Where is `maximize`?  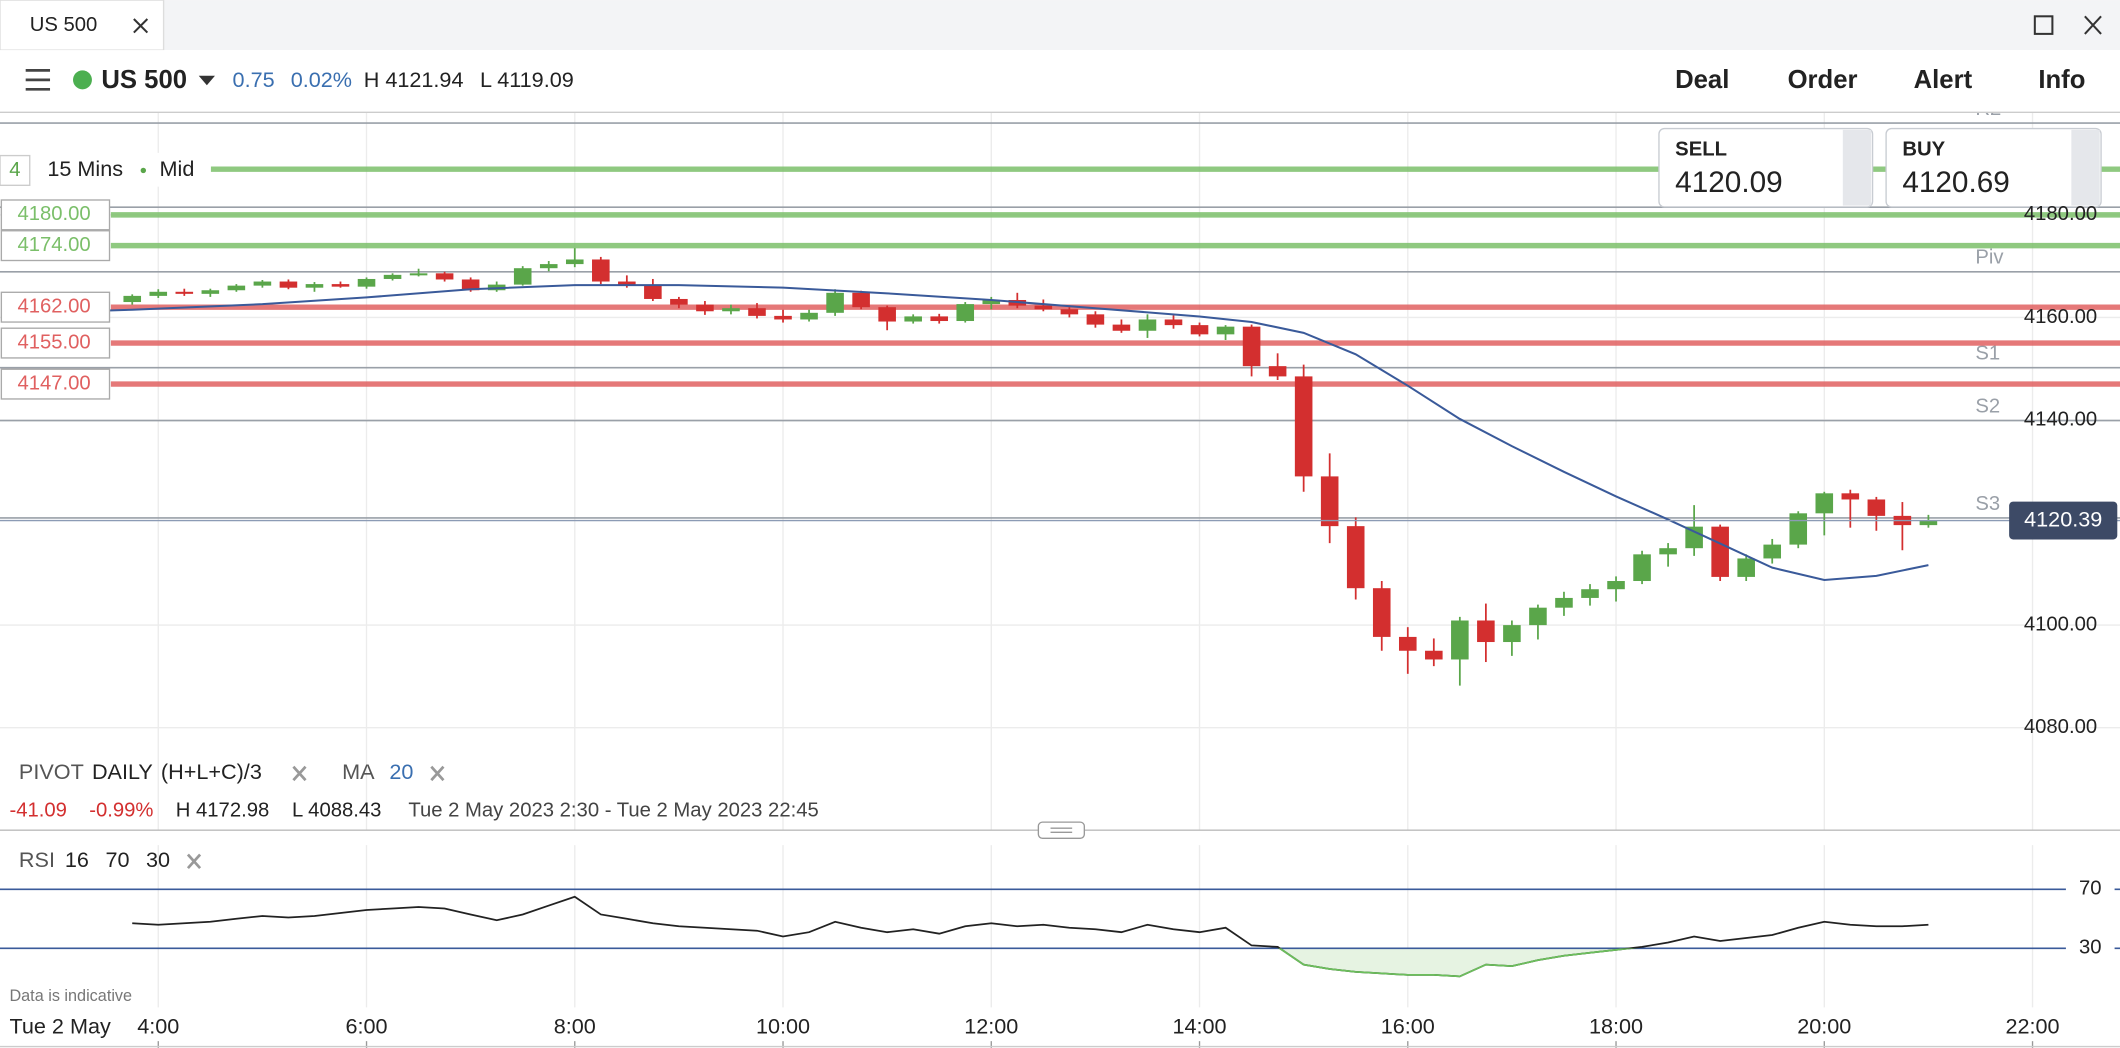
maximize is located at coordinates (2043, 25).